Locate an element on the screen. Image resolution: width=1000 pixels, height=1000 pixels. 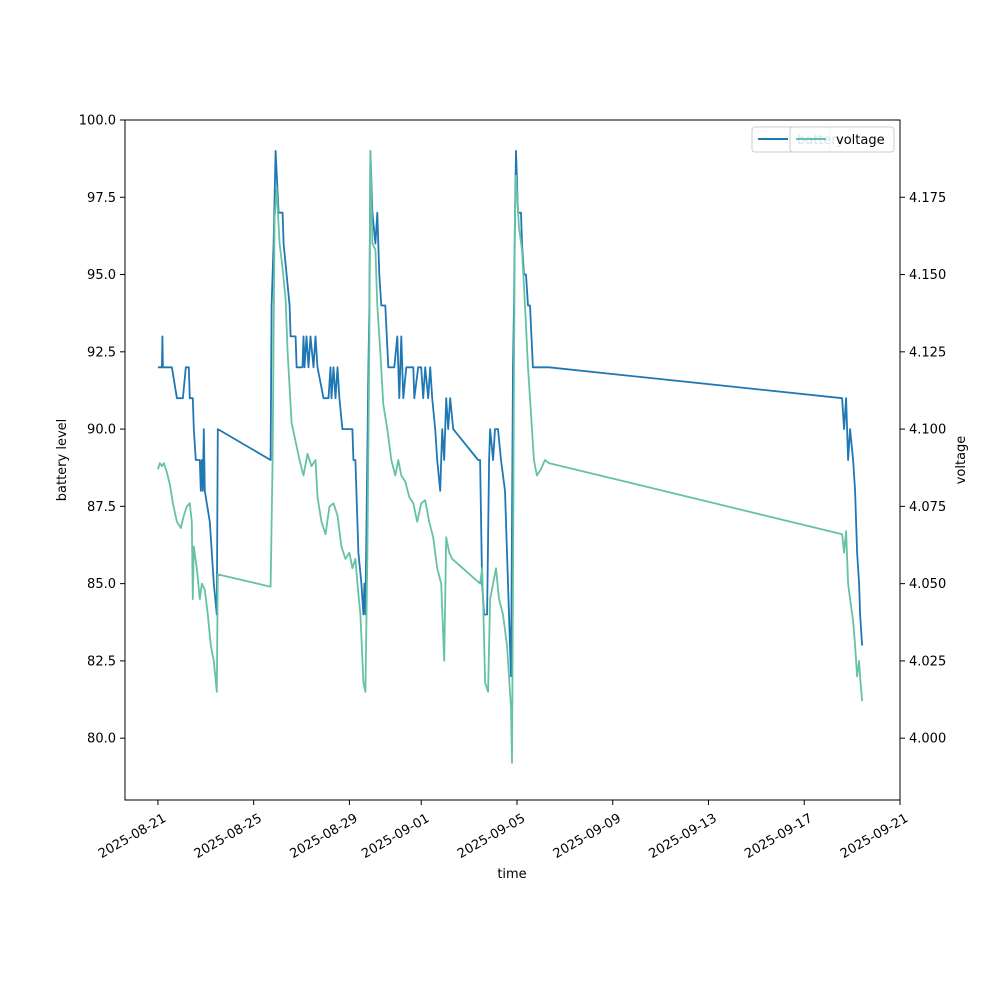
x-tick-label: 2025-09-01 is located at coordinates (395, 836).